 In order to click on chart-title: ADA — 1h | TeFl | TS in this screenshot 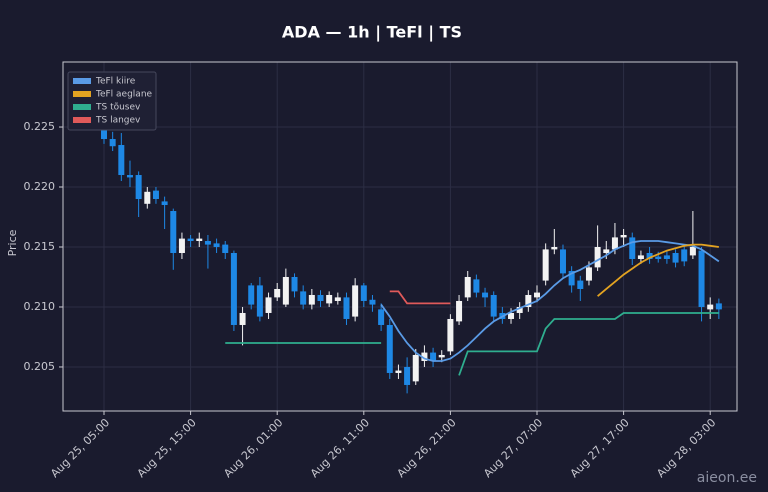, I will do `click(372, 33)`.